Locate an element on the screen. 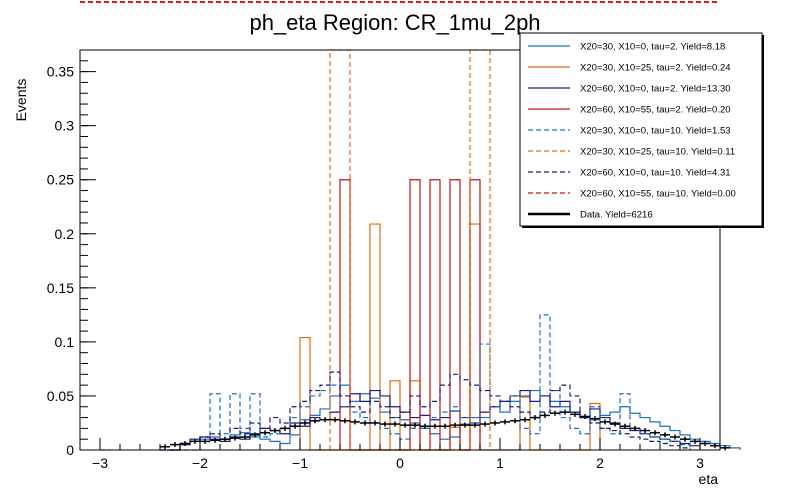 The width and height of the screenshot is (800, 500). legend-entry: Data. Yield=6216 is located at coordinates (590, 215).